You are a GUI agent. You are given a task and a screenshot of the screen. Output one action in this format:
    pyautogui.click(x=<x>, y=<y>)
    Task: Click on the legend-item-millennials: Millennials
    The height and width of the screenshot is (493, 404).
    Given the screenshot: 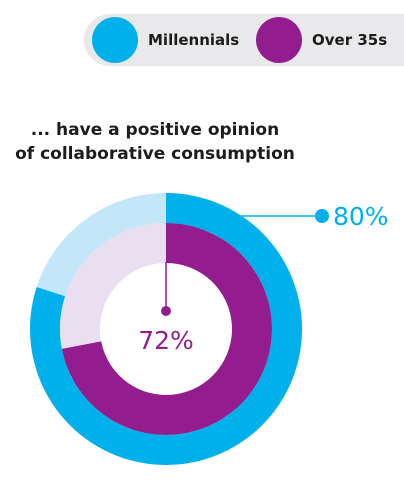 What is the action you would take?
    pyautogui.click(x=165, y=40)
    